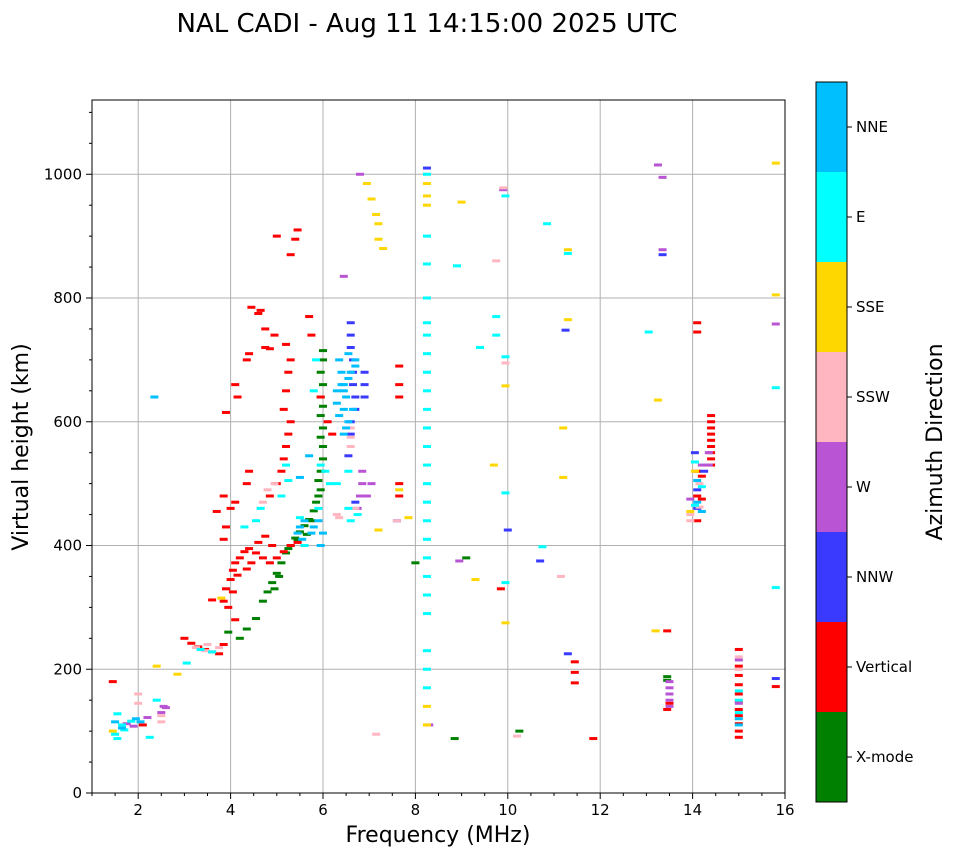 The image size is (958, 857). I want to click on y-tick-label: 400, so click(67, 546).